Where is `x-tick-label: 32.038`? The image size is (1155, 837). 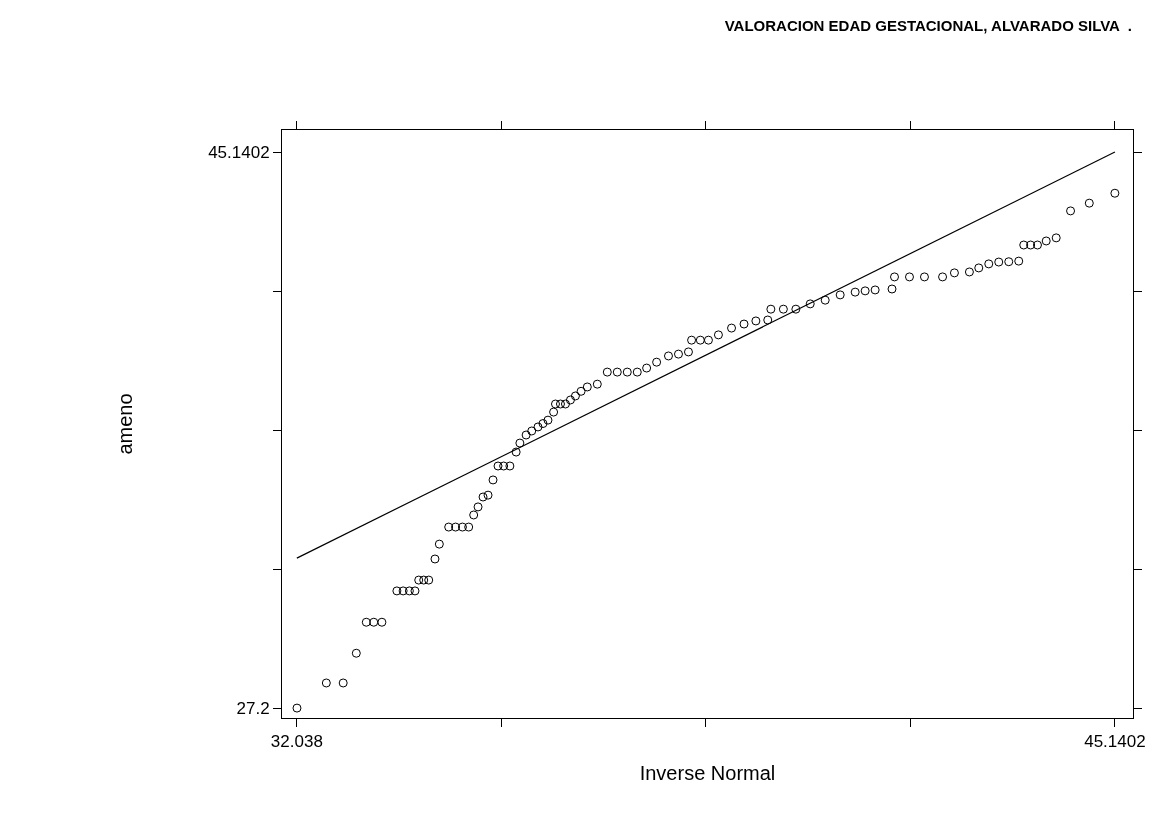
x-tick-label: 32.038 is located at coordinates (296, 742).